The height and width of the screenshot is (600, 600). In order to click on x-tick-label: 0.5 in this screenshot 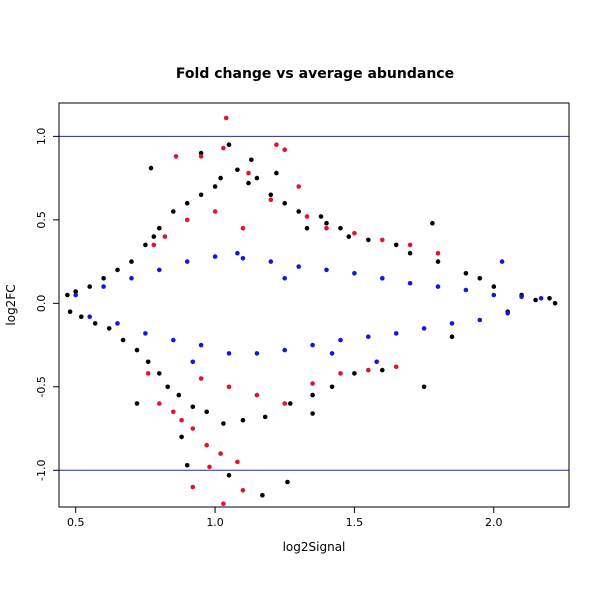, I will do `click(76, 522)`.